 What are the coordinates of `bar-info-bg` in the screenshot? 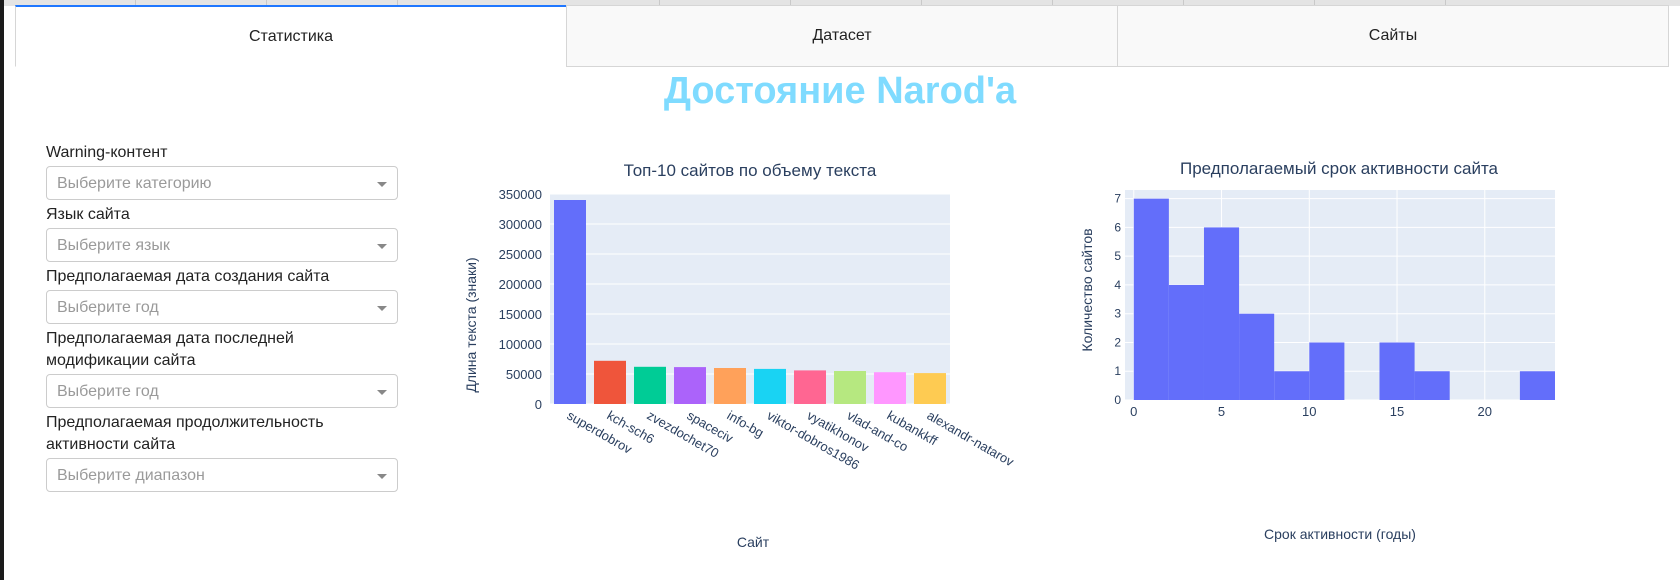 It's located at (730, 386).